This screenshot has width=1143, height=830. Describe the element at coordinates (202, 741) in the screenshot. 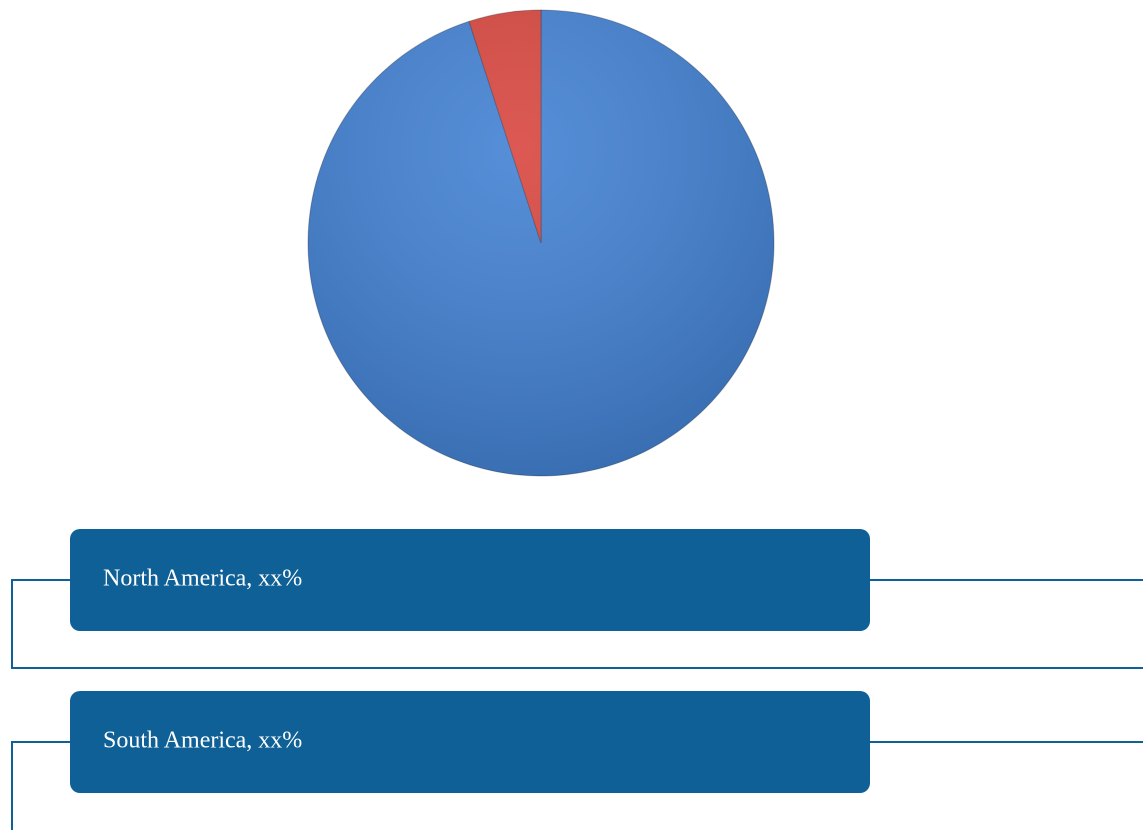

I see `legend-label: South America, xx%` at that location.